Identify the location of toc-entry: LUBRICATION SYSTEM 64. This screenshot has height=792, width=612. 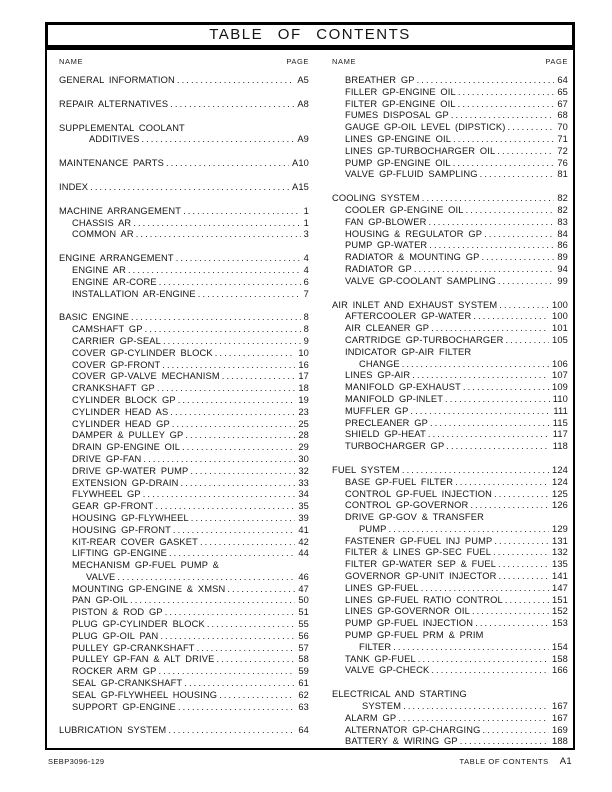
(184, 731).